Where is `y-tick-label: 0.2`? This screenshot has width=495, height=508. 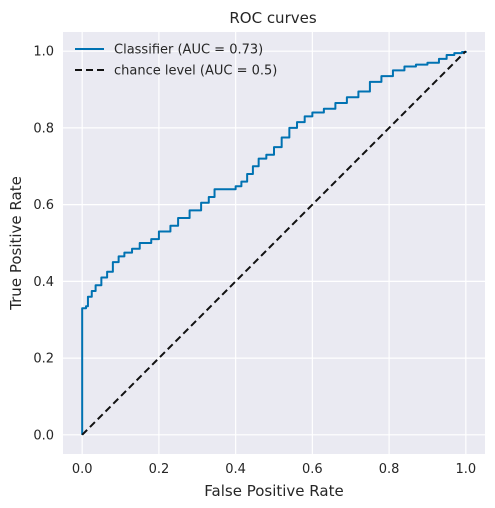 y-tick-label: 0.2 is located at coordinates (43, 359).